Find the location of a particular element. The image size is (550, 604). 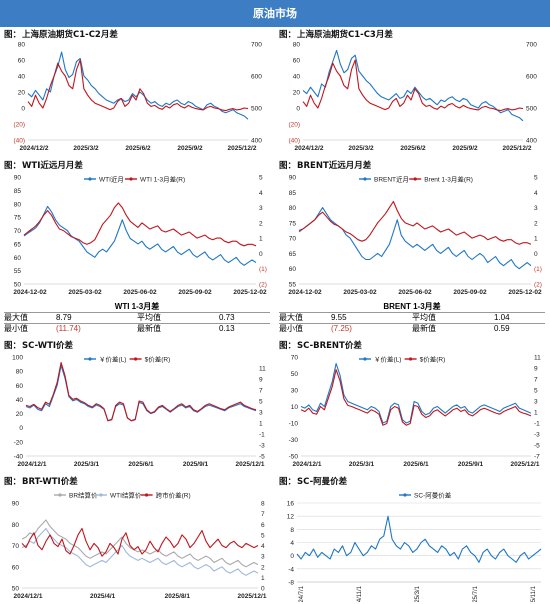

legend-label: ￥价差(L) is located at coordinates (387, 359).